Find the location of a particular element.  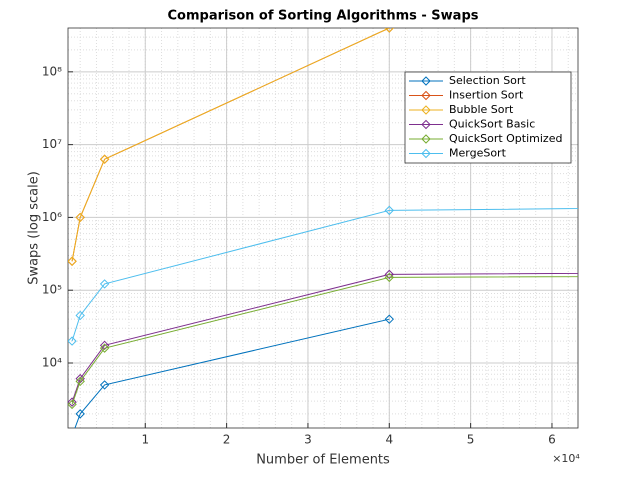

series-line is located at coordinates (232, 373).